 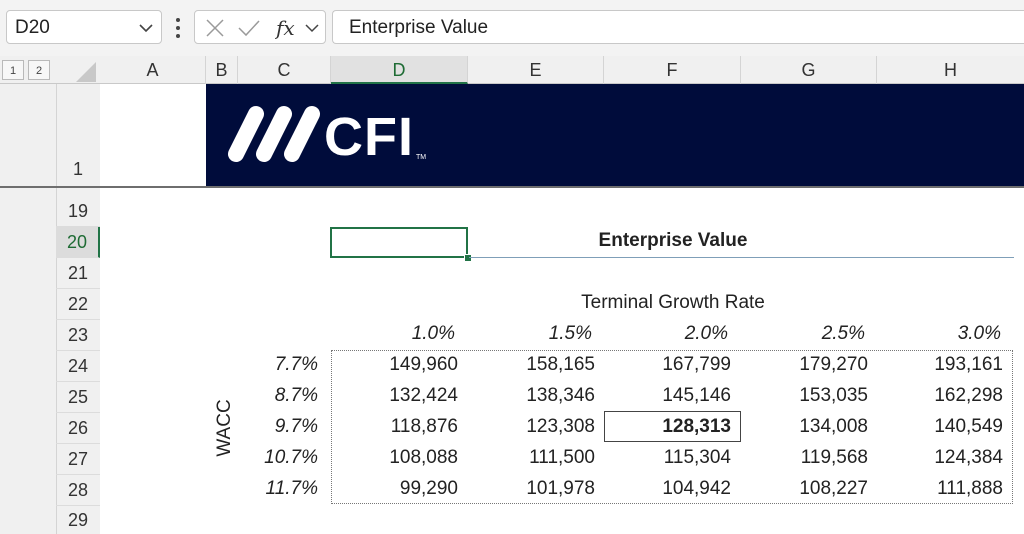 I want to click on select-all-corner, so click(x=86, y=72).